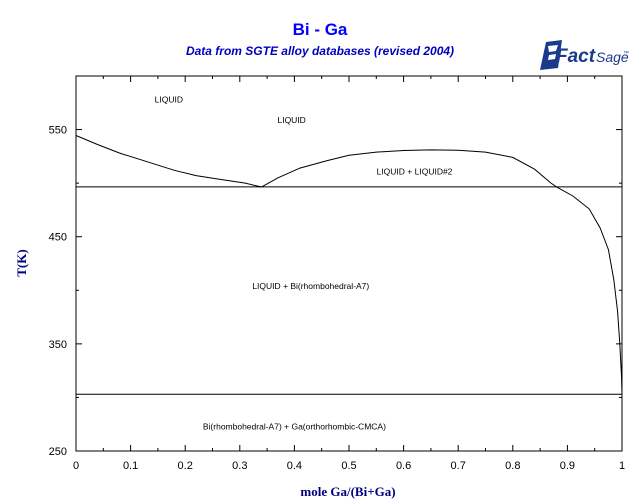  Describe the element at coordinates (415, 171) in the screenshot. I see `region-label: LIQUID + LIQUID#2` at that location.